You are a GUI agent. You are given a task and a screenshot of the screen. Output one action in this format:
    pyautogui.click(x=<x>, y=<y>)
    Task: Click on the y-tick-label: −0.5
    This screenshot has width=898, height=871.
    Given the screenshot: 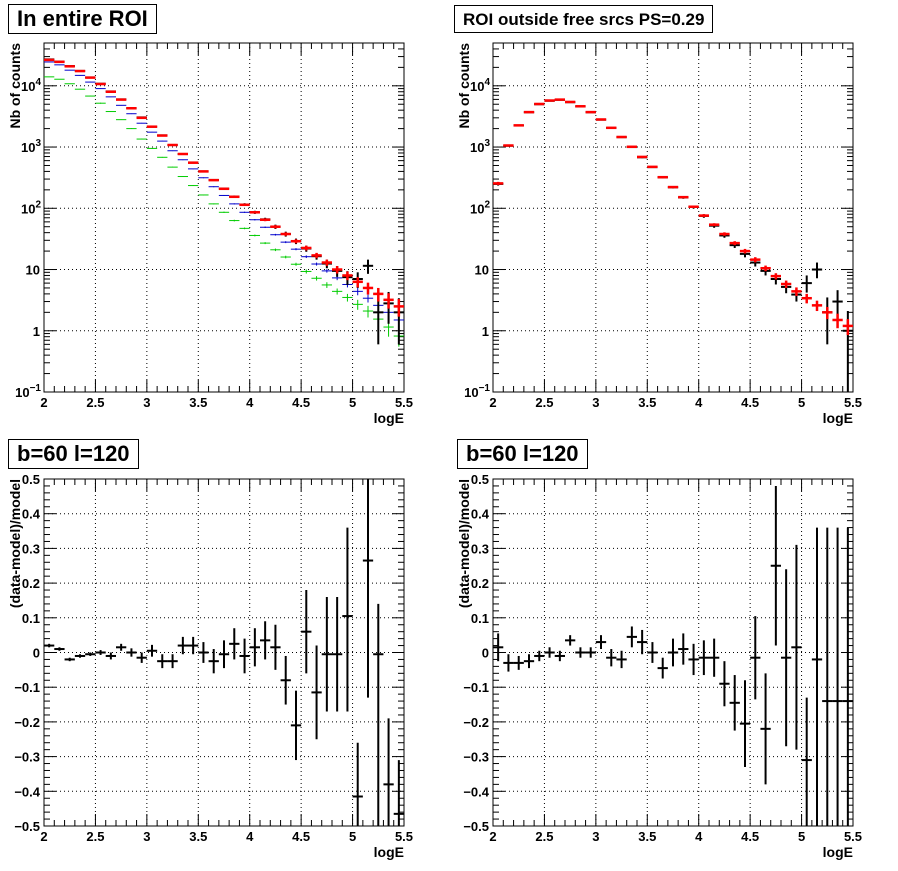 What is the action you would take?
    pyautogui.click(x=27, y=826)
    